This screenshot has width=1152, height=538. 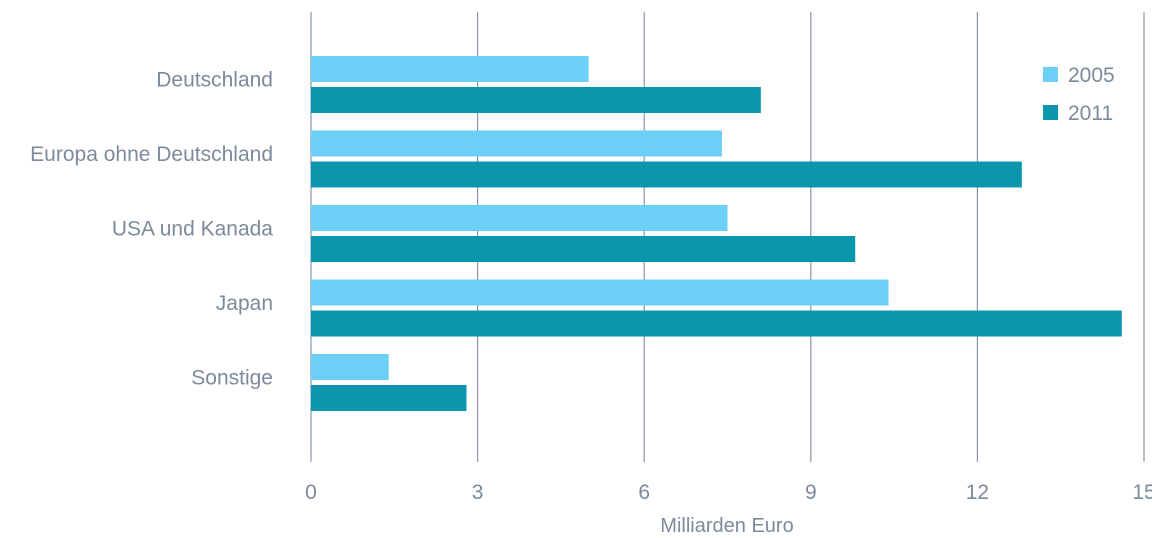 I want to click on legend-label-2005: 2005, so click(x=1091, y=75).